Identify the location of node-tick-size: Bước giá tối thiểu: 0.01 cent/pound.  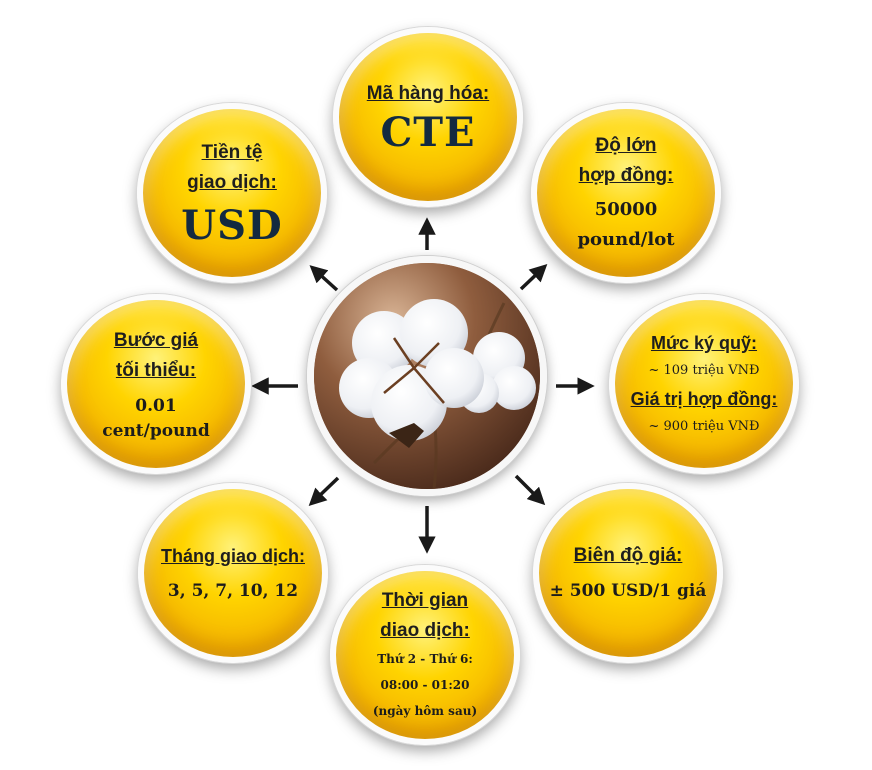
(156, 384).